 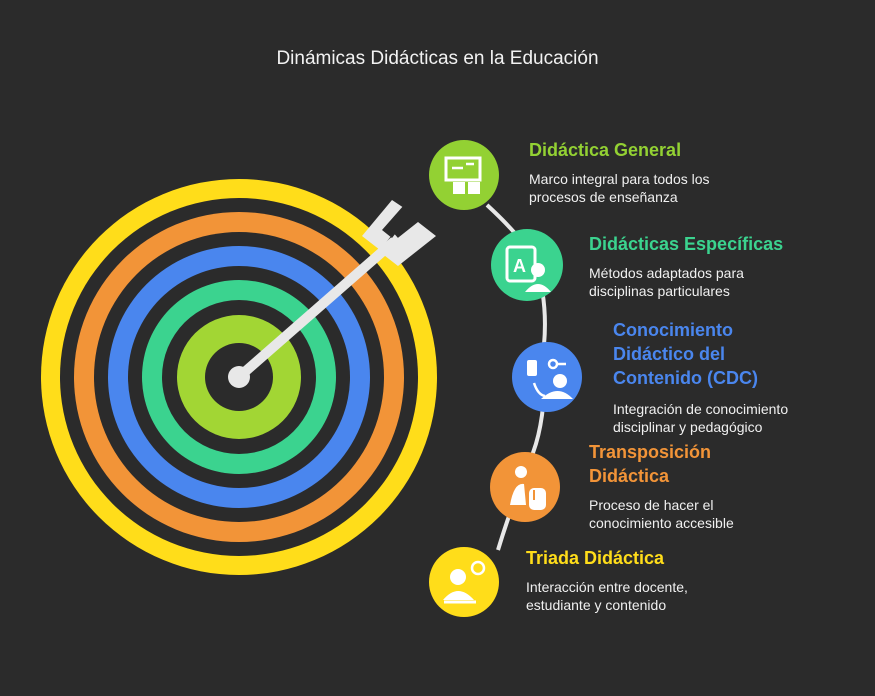 I want to click on item-title: Transposición Didáctica, so click(x=650, y=464).